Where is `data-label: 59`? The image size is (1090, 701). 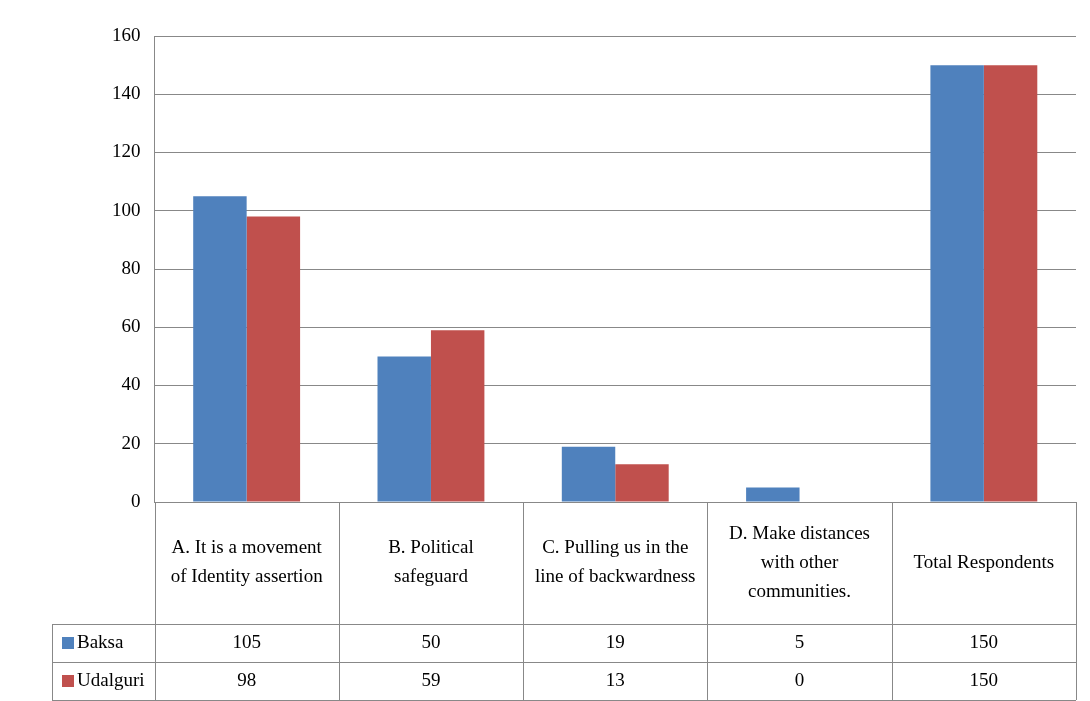 data-label: 59 is located at coordinates (431, 679).